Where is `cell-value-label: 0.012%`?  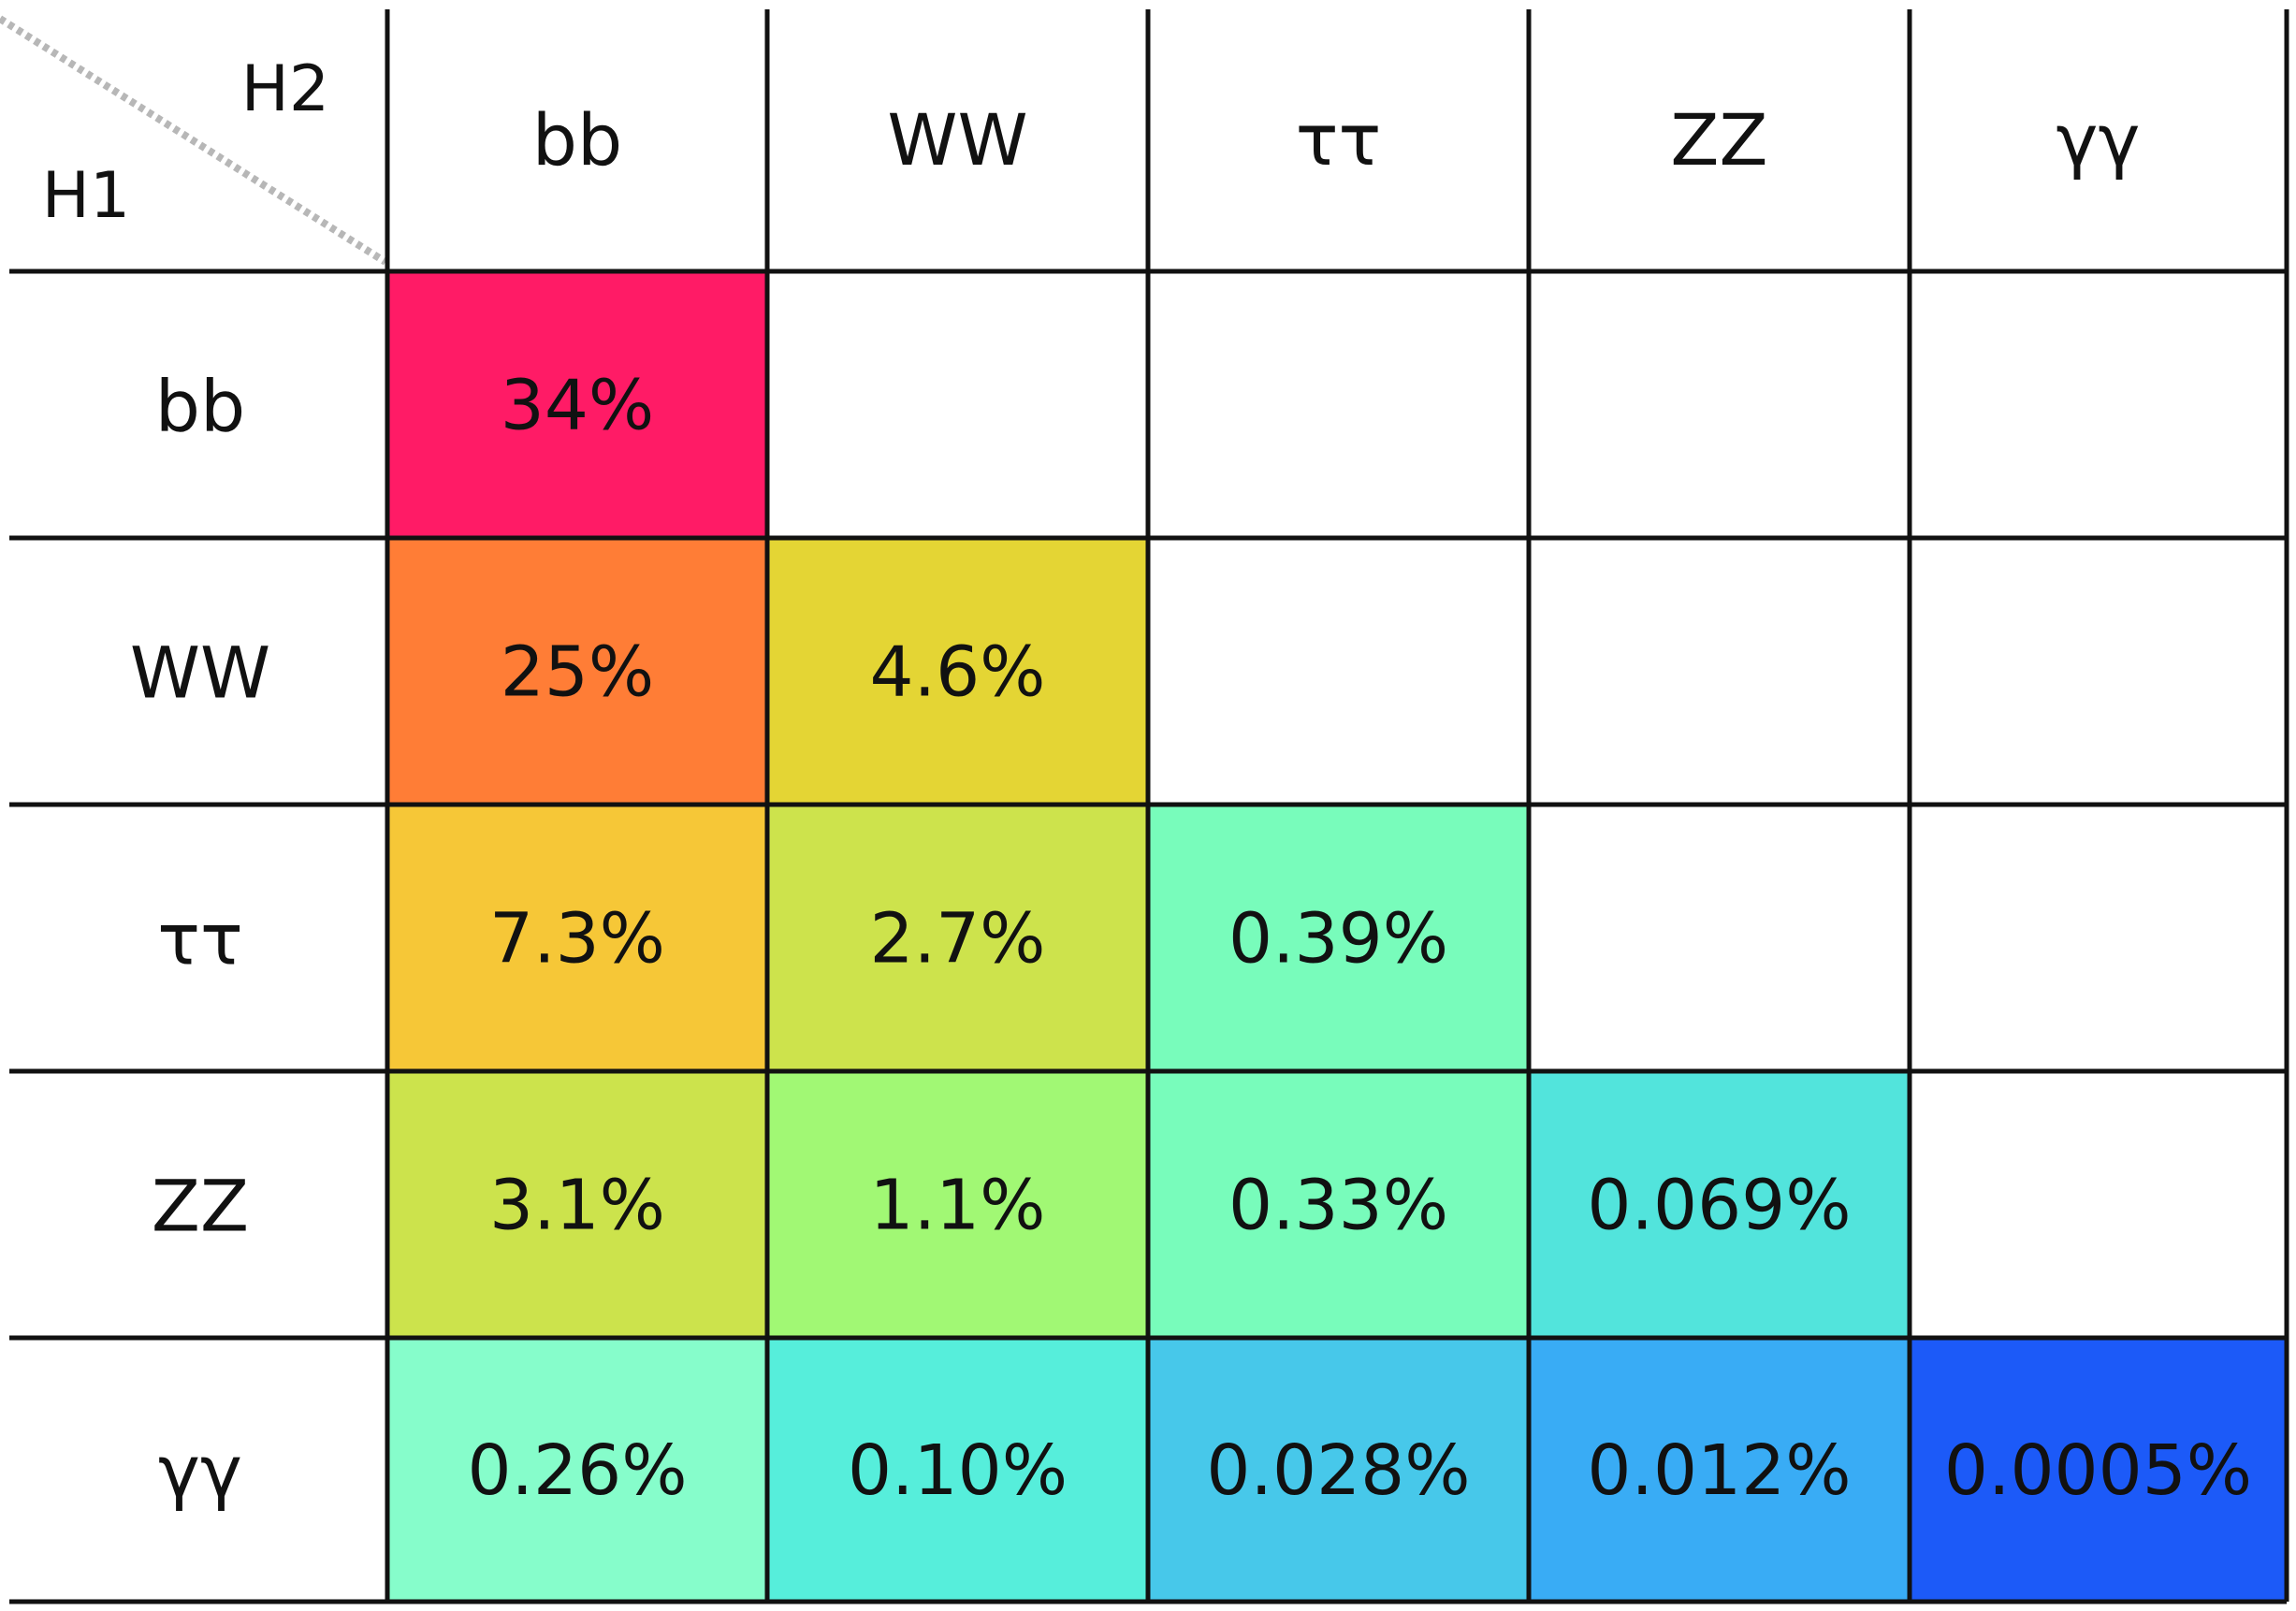 cell-value-label: 0.012% is located at coordinates (1719, 1470).